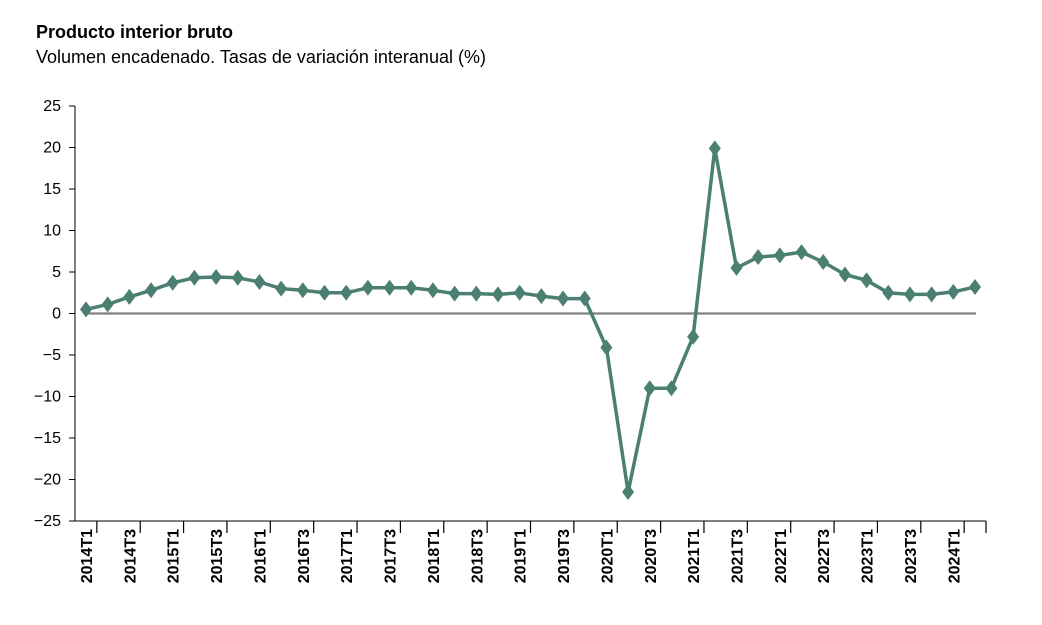  What do you see at coordinates (694, 556) in the screenshot?
I see `x-tick-label: 2021T1` at bounding box center [694, 556].